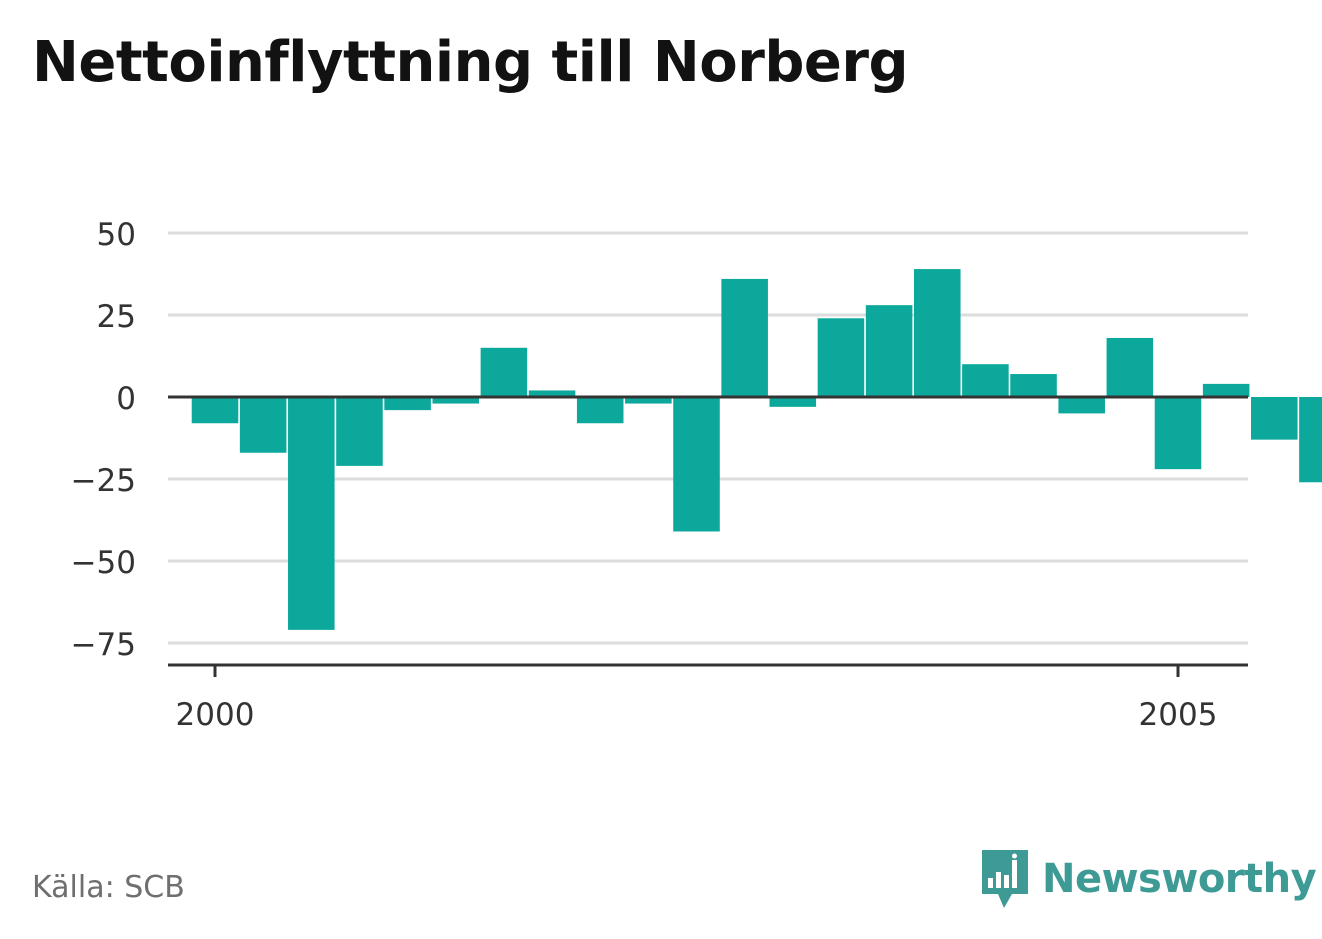 The image size is (1322, 939). I want to click on y-tick-label: −50, so click(103, 563).